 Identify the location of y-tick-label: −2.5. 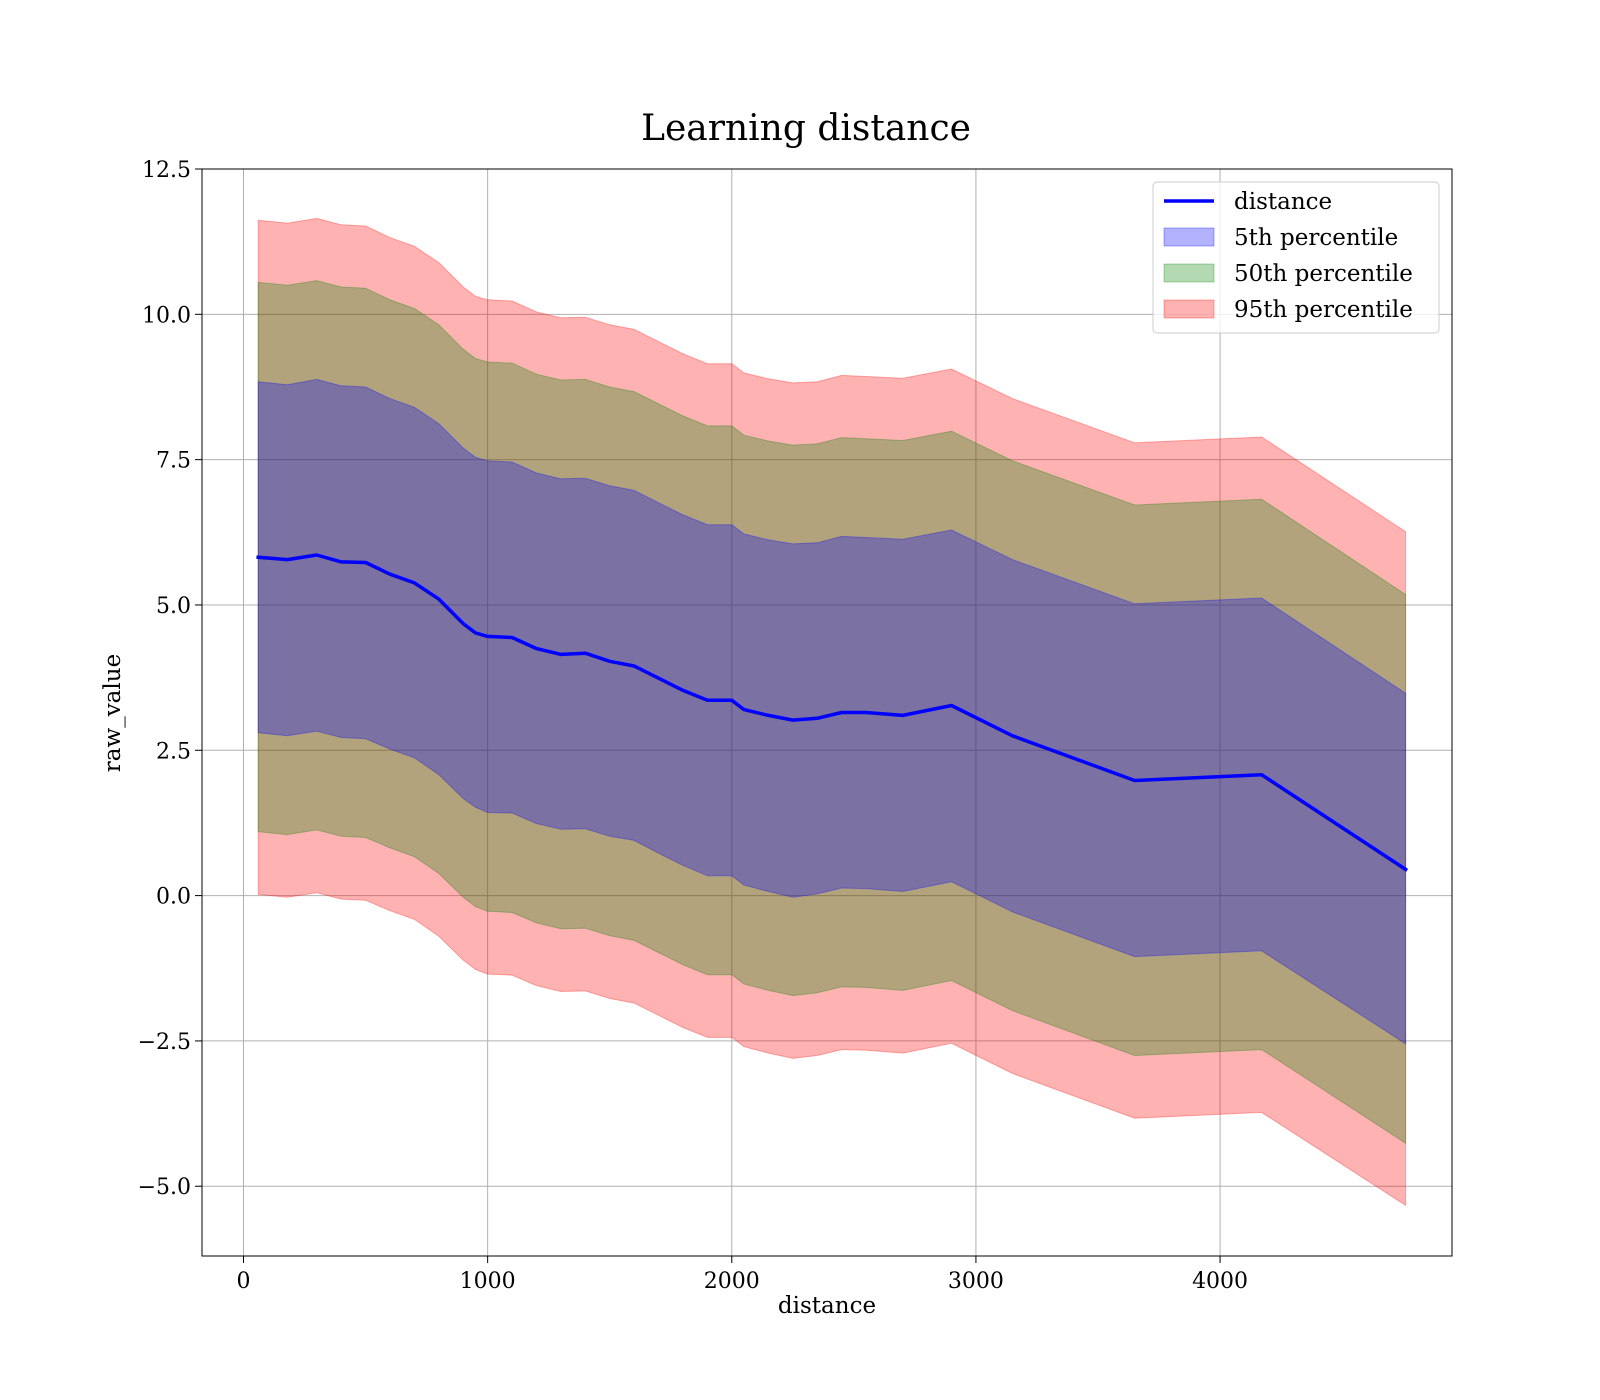
(164, 1042).